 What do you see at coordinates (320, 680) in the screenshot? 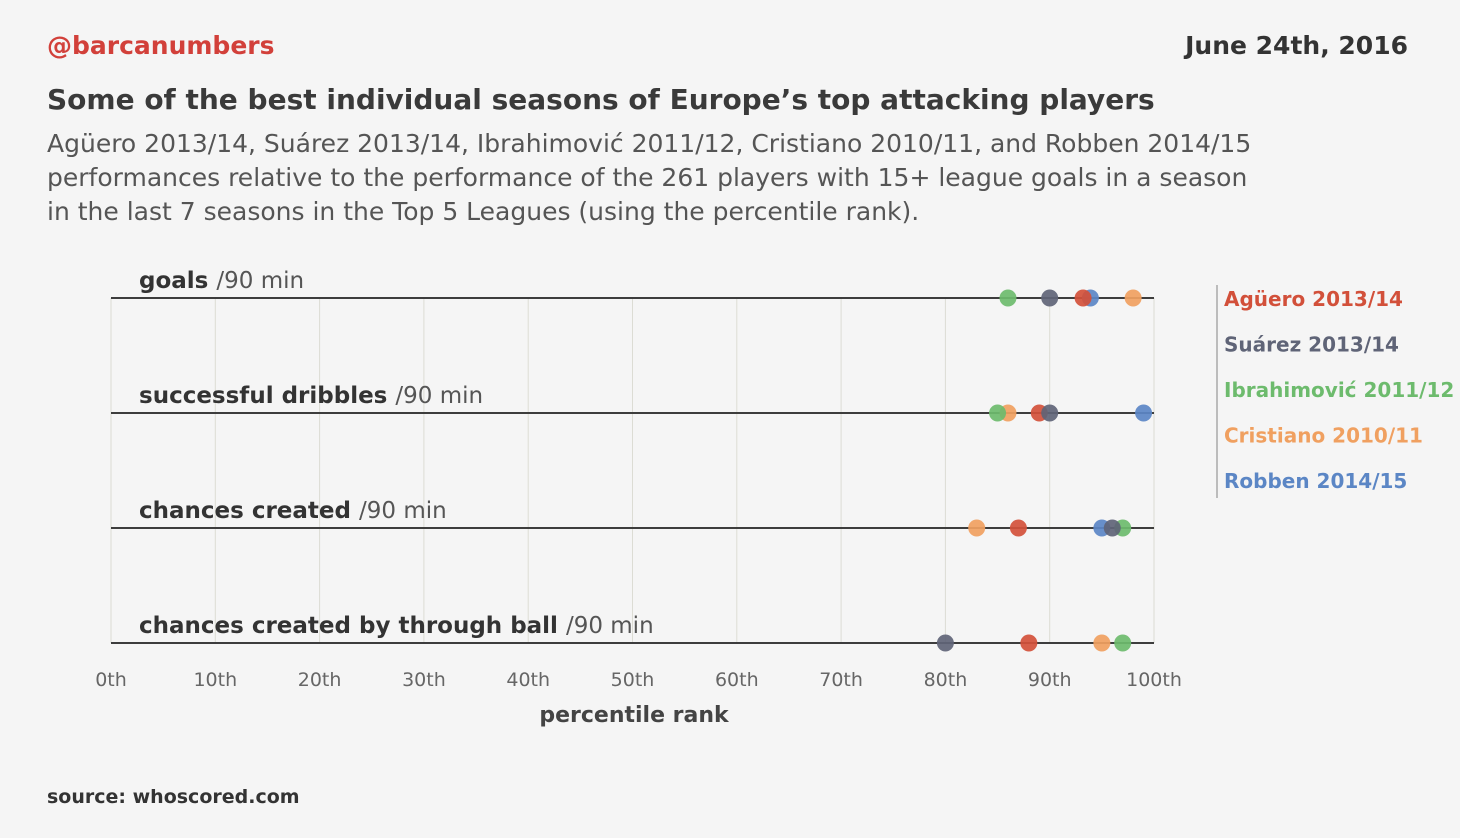
I see `x-tick-label-2: 20th` at bounding box center [320, 680].